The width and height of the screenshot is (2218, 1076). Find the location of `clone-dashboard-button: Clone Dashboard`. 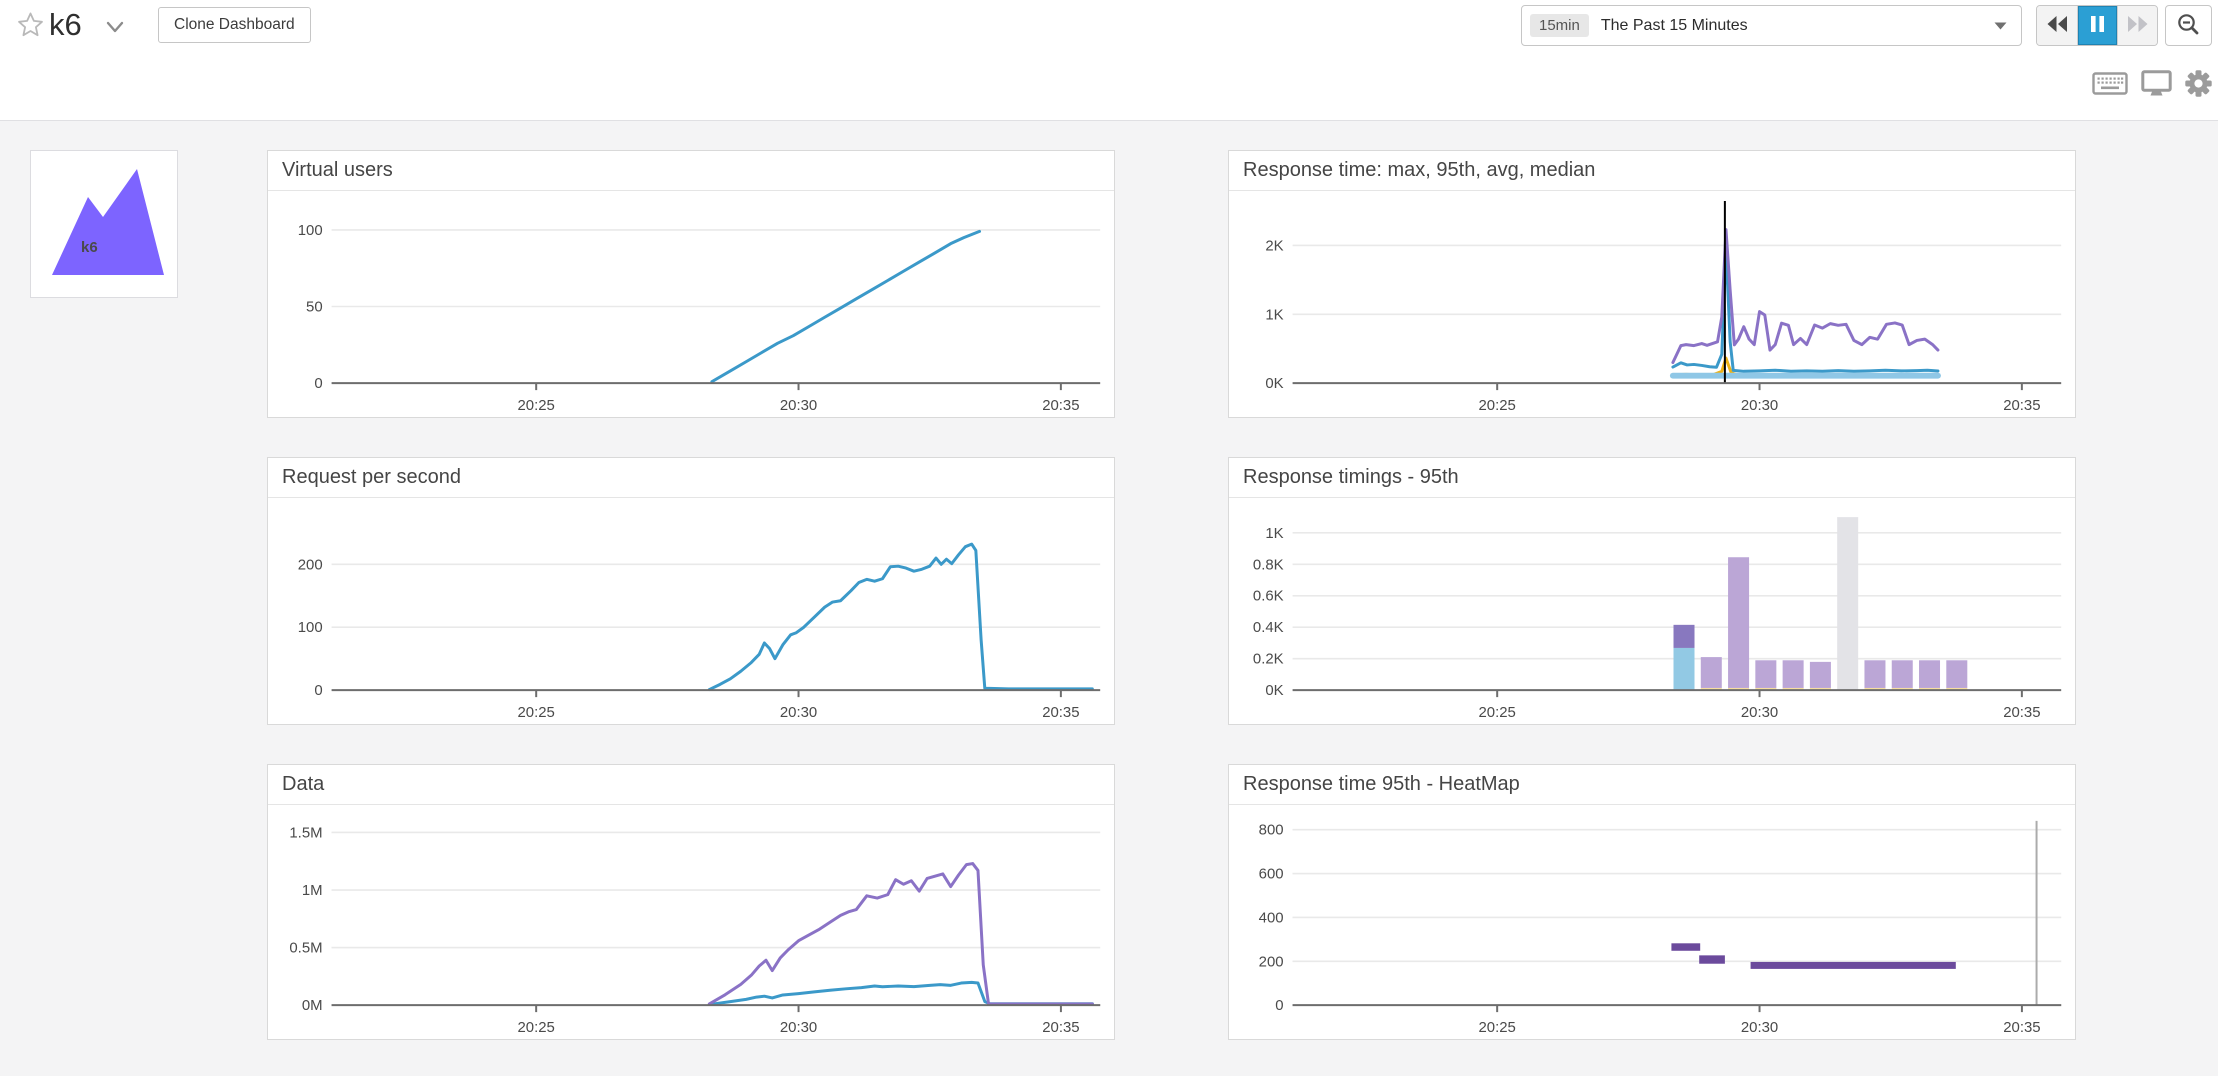

clone-dashboard-button: Clone Dashboard is located at coordinates (234, 25).